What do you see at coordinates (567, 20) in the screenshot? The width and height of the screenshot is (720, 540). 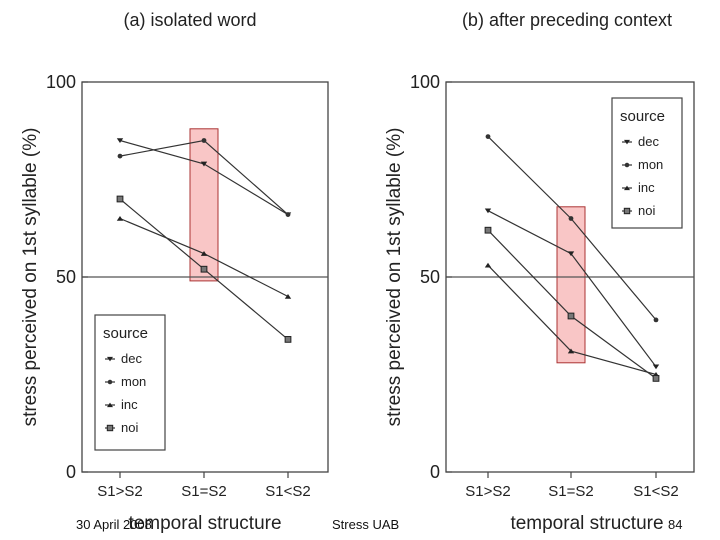 I see `chart-title: (b) after preceding context` at bounding box center [567, 20].